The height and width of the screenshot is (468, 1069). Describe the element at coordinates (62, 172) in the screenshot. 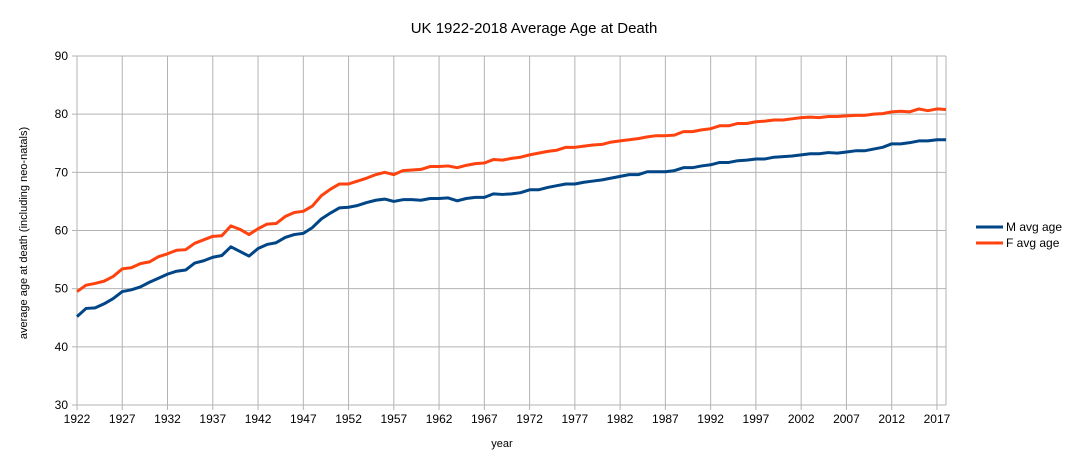

I see `y-tick-label: 70` at that location.